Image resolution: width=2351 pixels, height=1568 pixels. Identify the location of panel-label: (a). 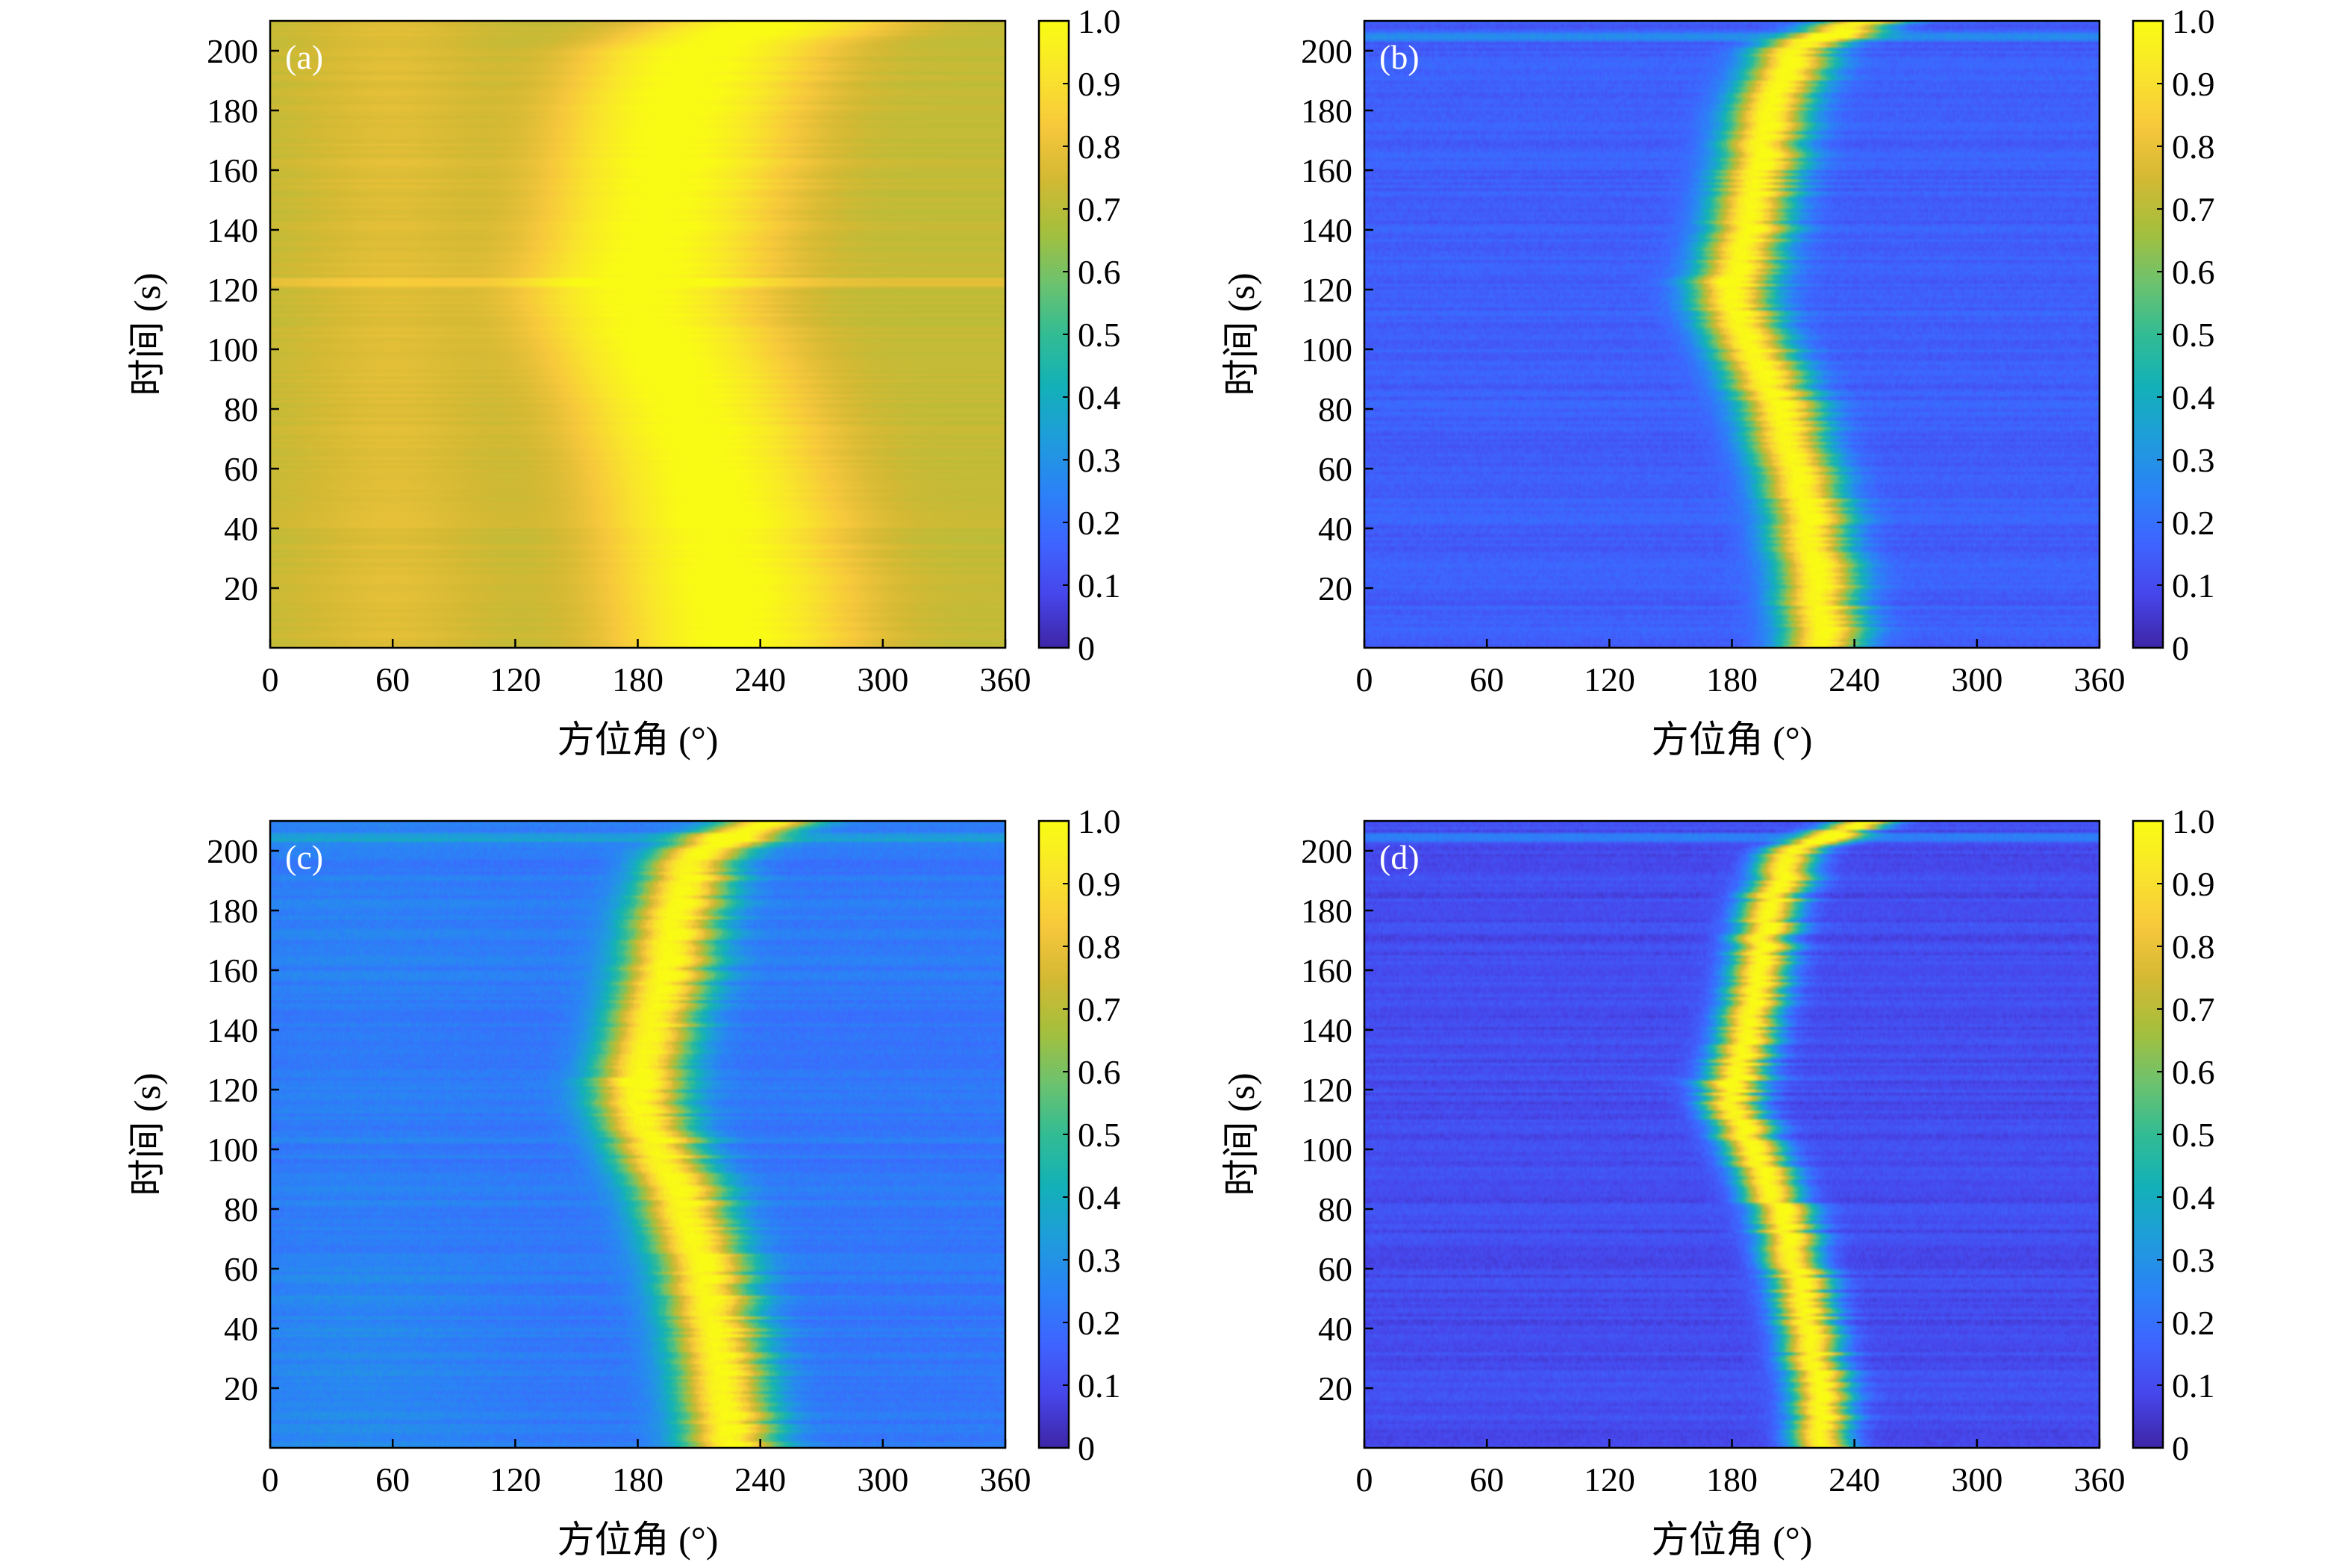
(304, 57).